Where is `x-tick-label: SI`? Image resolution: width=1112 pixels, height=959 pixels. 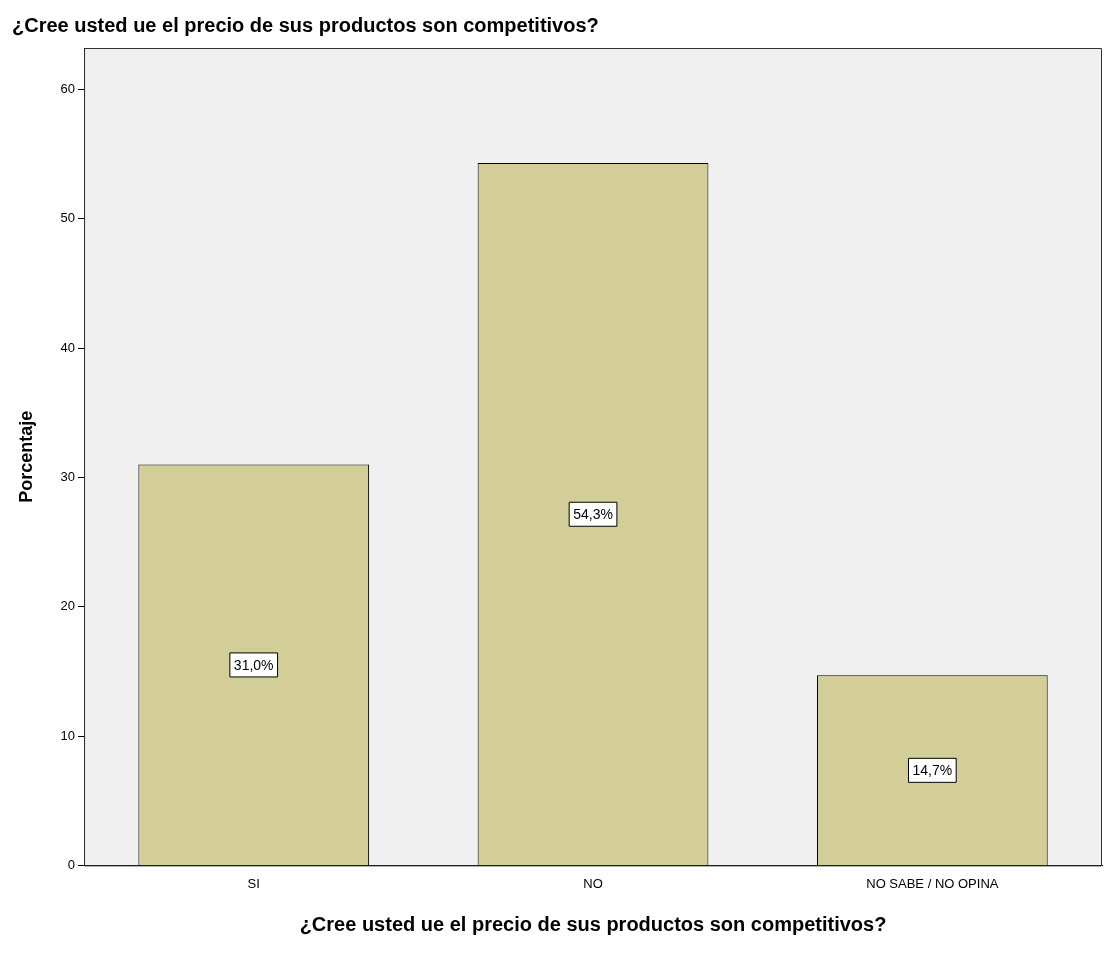
x-tick-label: SI is located at coordinates (253, 883).